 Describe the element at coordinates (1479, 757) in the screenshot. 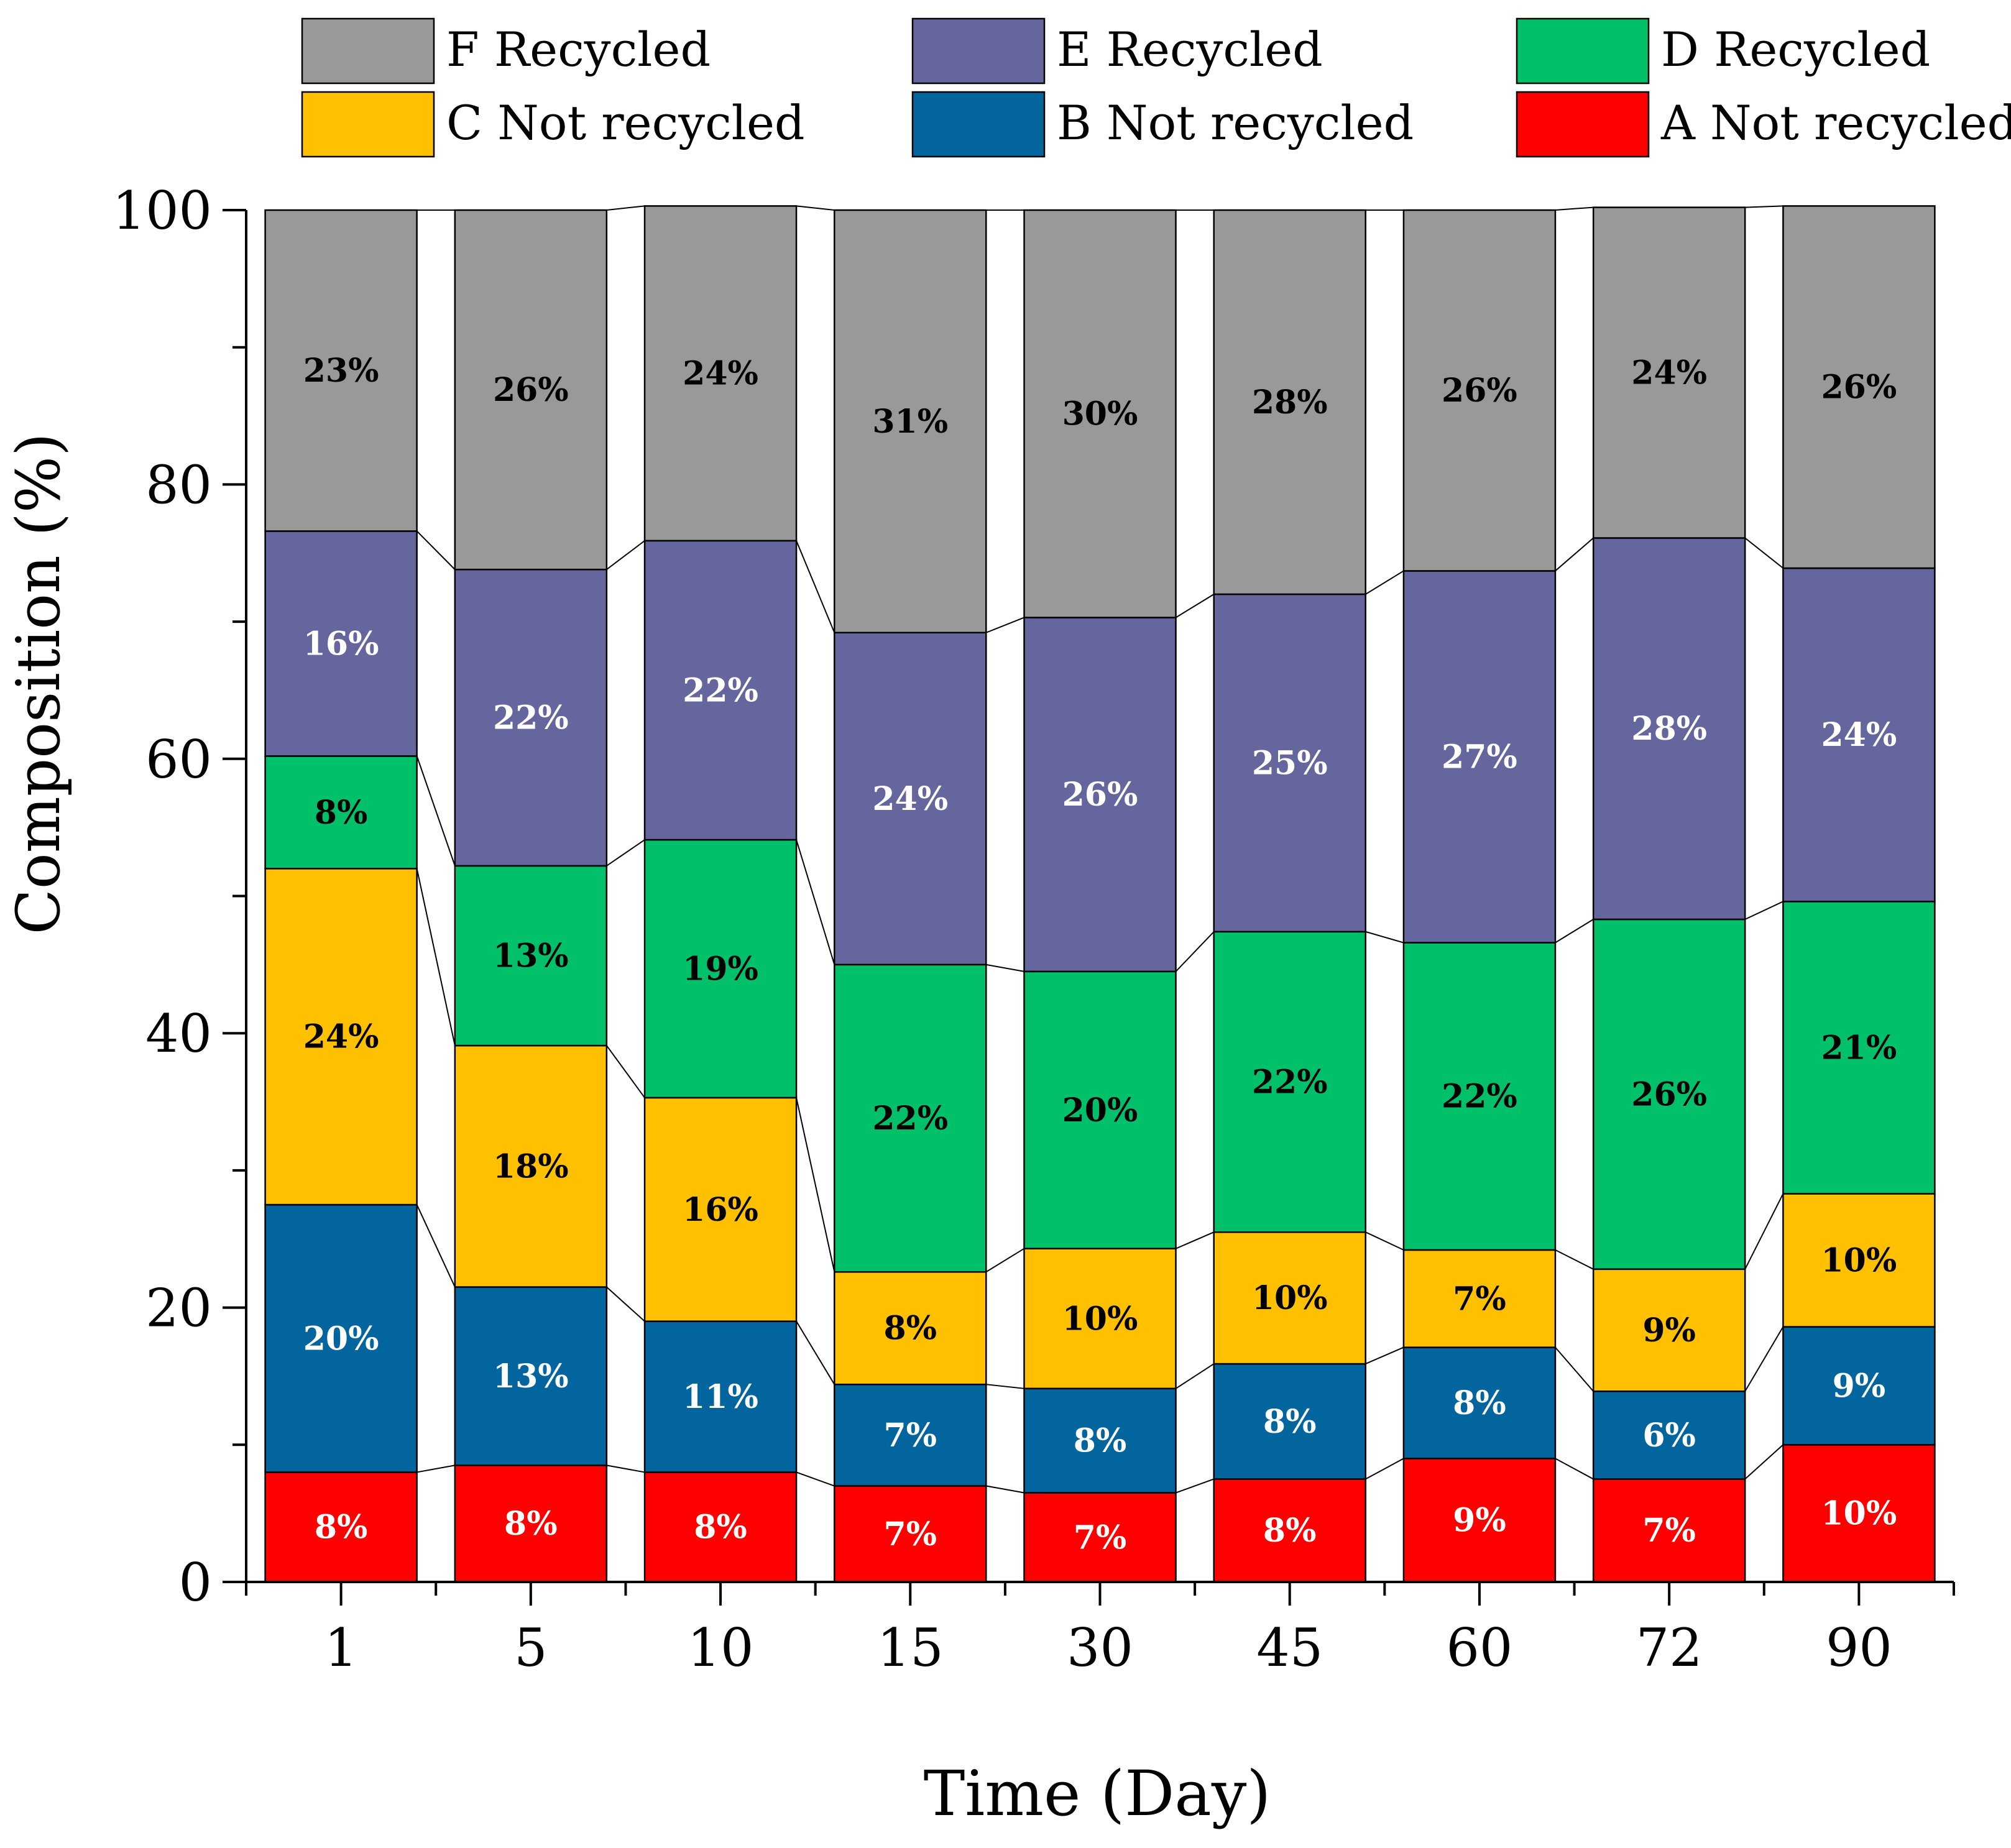

I see `data-label: 27%` at that location.